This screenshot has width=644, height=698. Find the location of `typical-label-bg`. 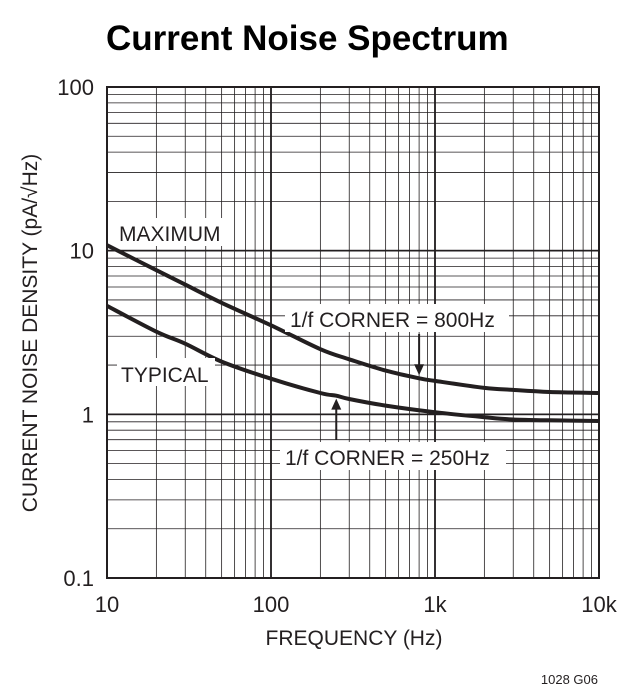

typical-label-bg is located at coordinates (166, 372).